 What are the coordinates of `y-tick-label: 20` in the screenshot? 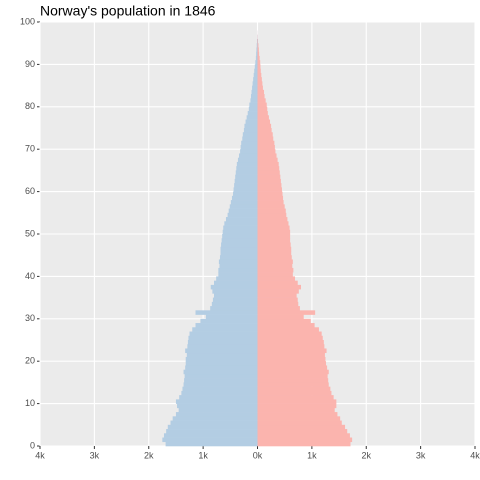 It's located at (30, 361).